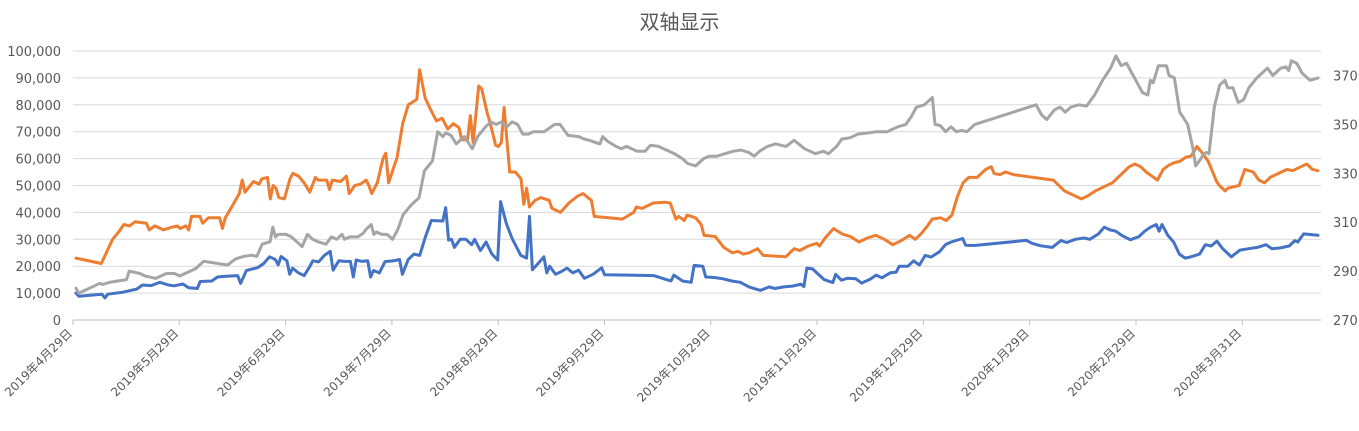 The height and width of the screenshot is (431, 1359). I want to click on x-tick-label: 2019年10月29日, so click(673, 365).